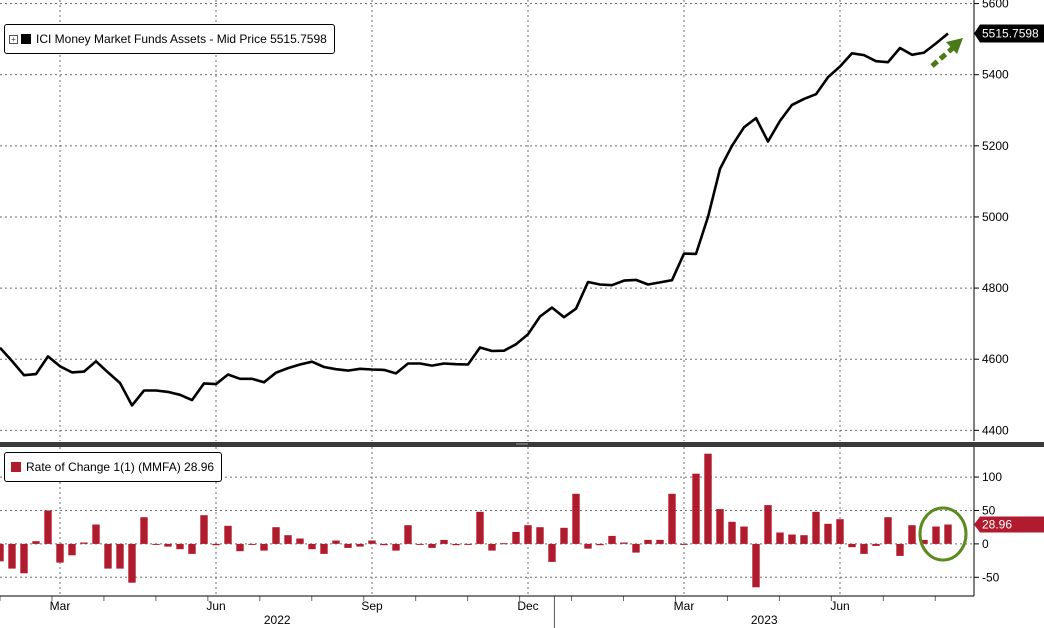 This screenshot has width=1044, height=628. What do you see at coordinates (992, 477) in the screenshot?
I see `y-tick-label: 100` at bounding box center [992, 477].